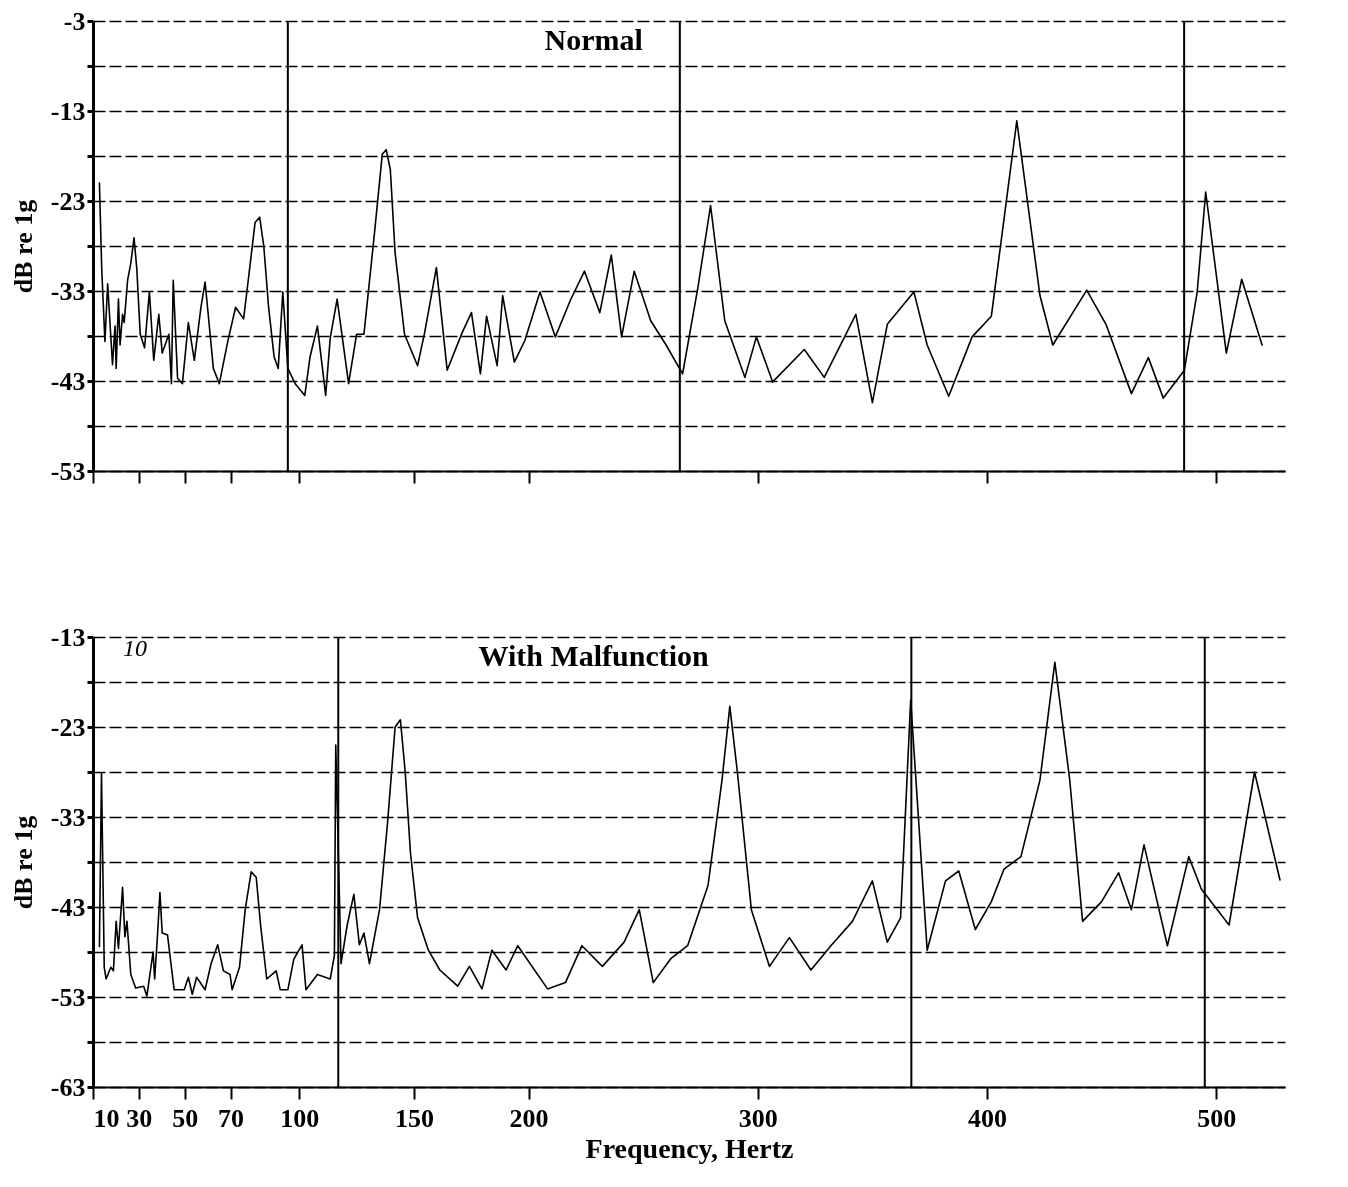  Describe the element at coordinates (106, 1118) in the screenshot. I see `x-tick-label: 10` at that location.